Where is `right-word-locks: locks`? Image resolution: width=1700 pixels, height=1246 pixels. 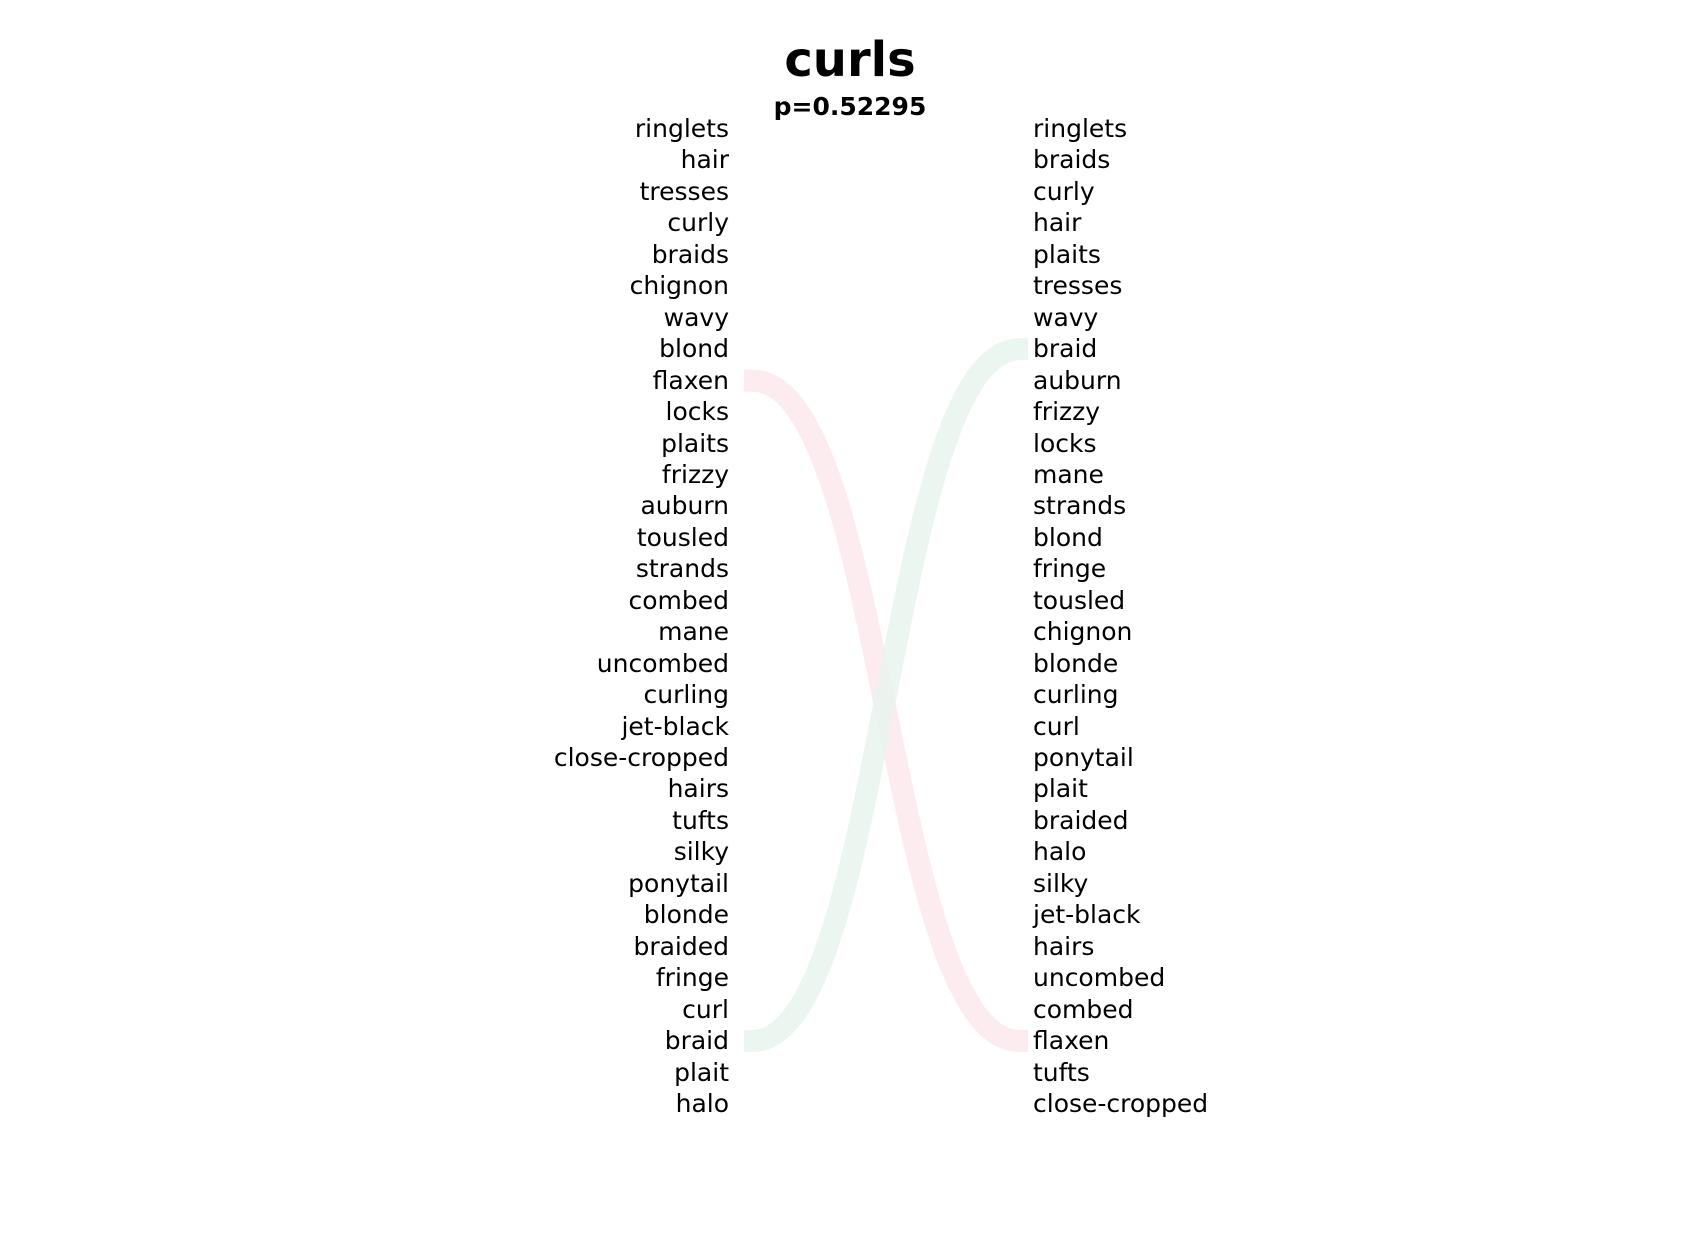
right-word-locks: locks is located at coordinates (1065, 443).